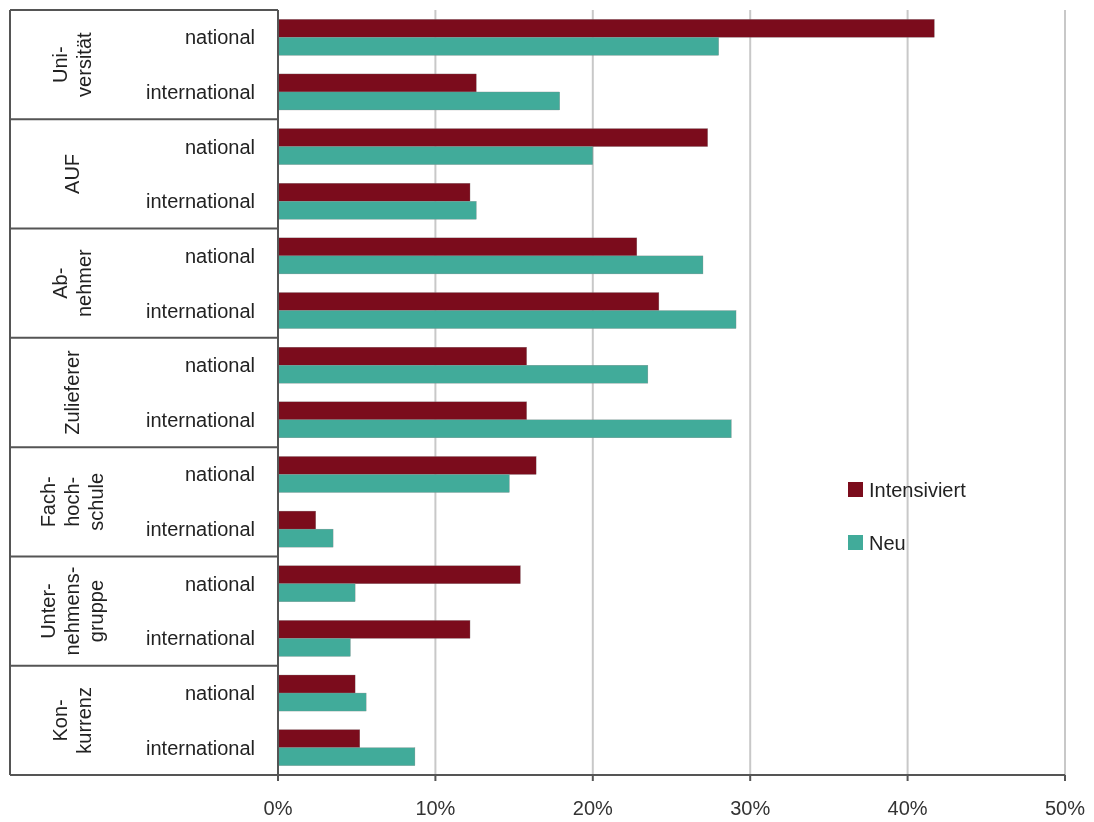 This screenshot has width=1094, height=822. What do you see at coordinates (72, 392) in the screenshot?
I see `text: Zulieferer` at bounding box center [72, 392].